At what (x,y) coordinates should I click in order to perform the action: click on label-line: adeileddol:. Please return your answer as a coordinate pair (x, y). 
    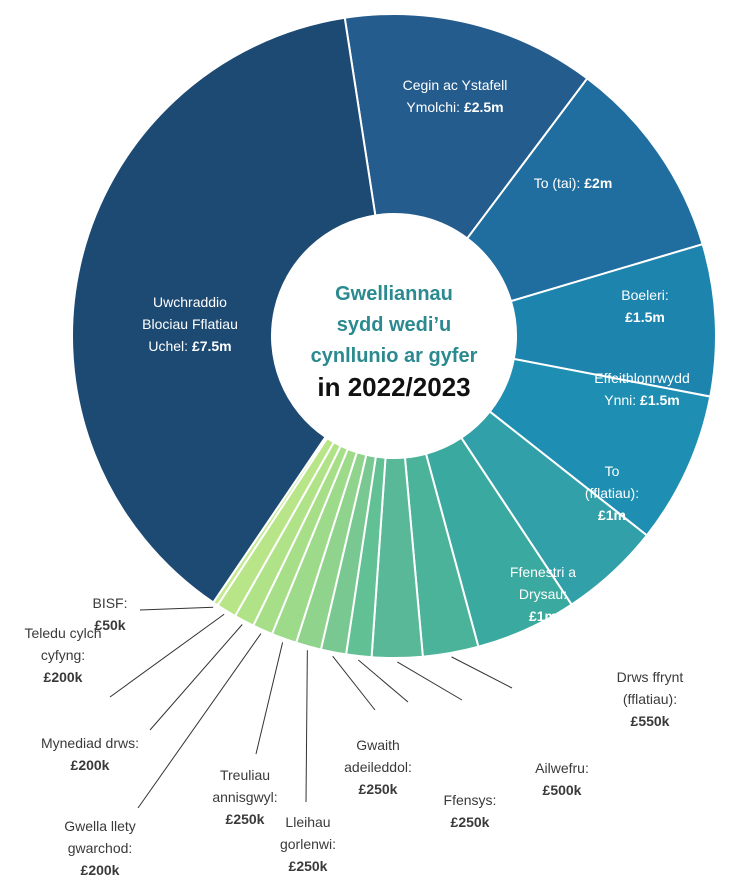
    Looking at the image, I should click on (378, 767).